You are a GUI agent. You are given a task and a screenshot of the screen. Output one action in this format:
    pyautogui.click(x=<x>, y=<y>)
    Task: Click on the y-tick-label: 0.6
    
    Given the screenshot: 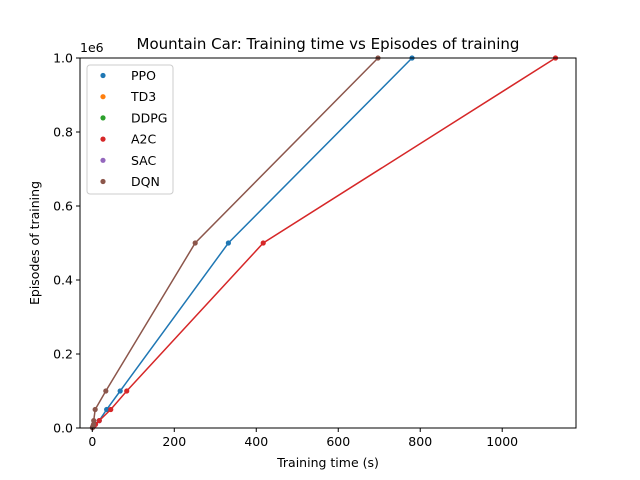 What is the action you would take?
    pyautogui.click(x=63, y=206)
    